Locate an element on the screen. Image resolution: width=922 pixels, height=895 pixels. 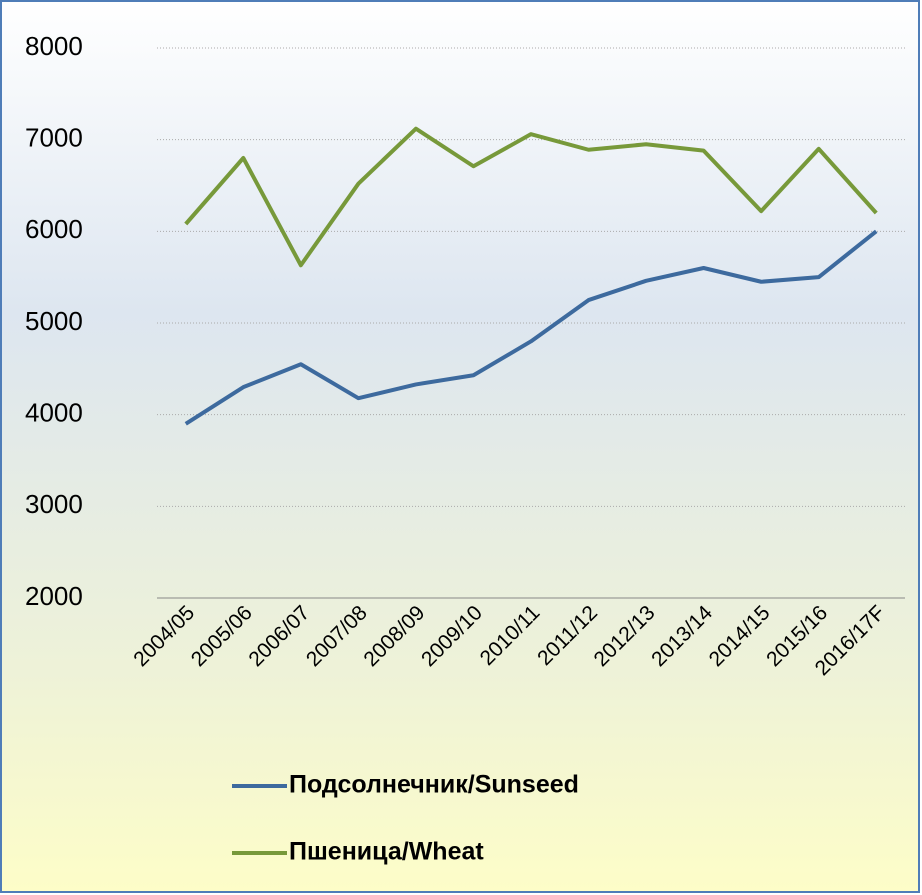
series-line is located at coordinates (531, 197).